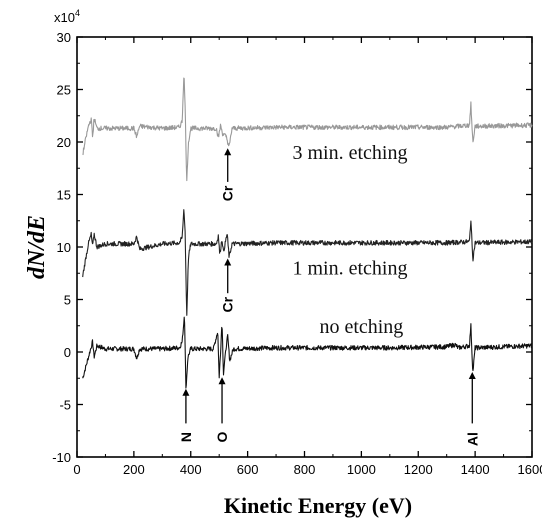 The image size is (542, 524). Describe the element at coordinates (61, 457) in the screenshot. I see `y-tick-label: -10` at that location.